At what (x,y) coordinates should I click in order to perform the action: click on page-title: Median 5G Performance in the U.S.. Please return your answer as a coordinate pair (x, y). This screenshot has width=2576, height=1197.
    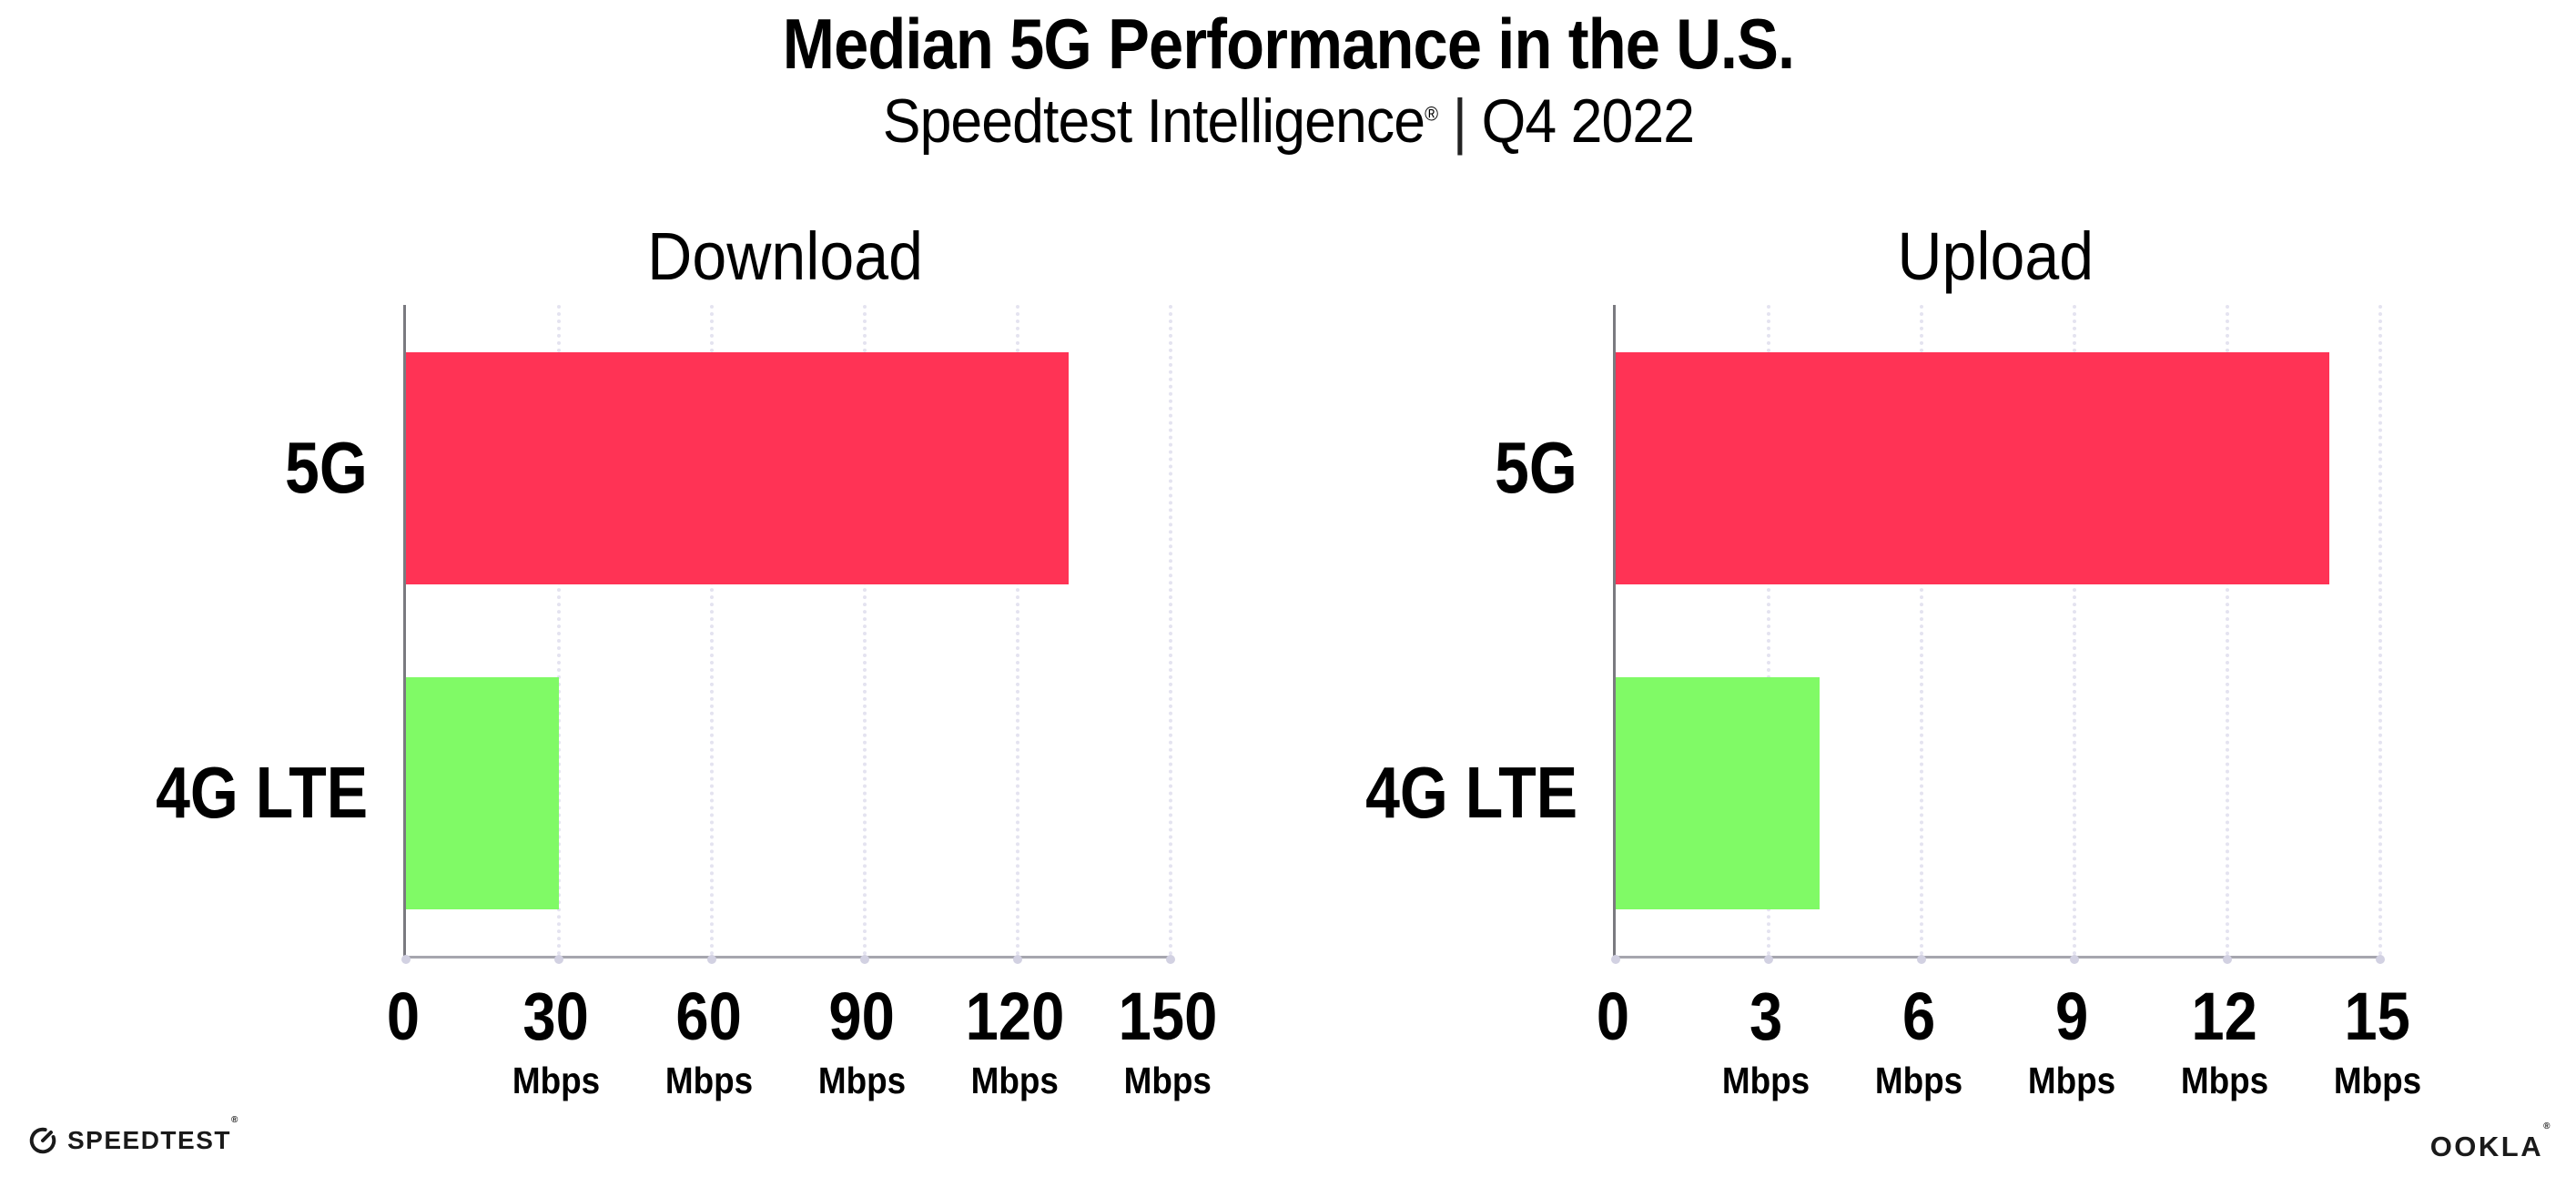
    Looking at the image, I should click on (1288, 44).